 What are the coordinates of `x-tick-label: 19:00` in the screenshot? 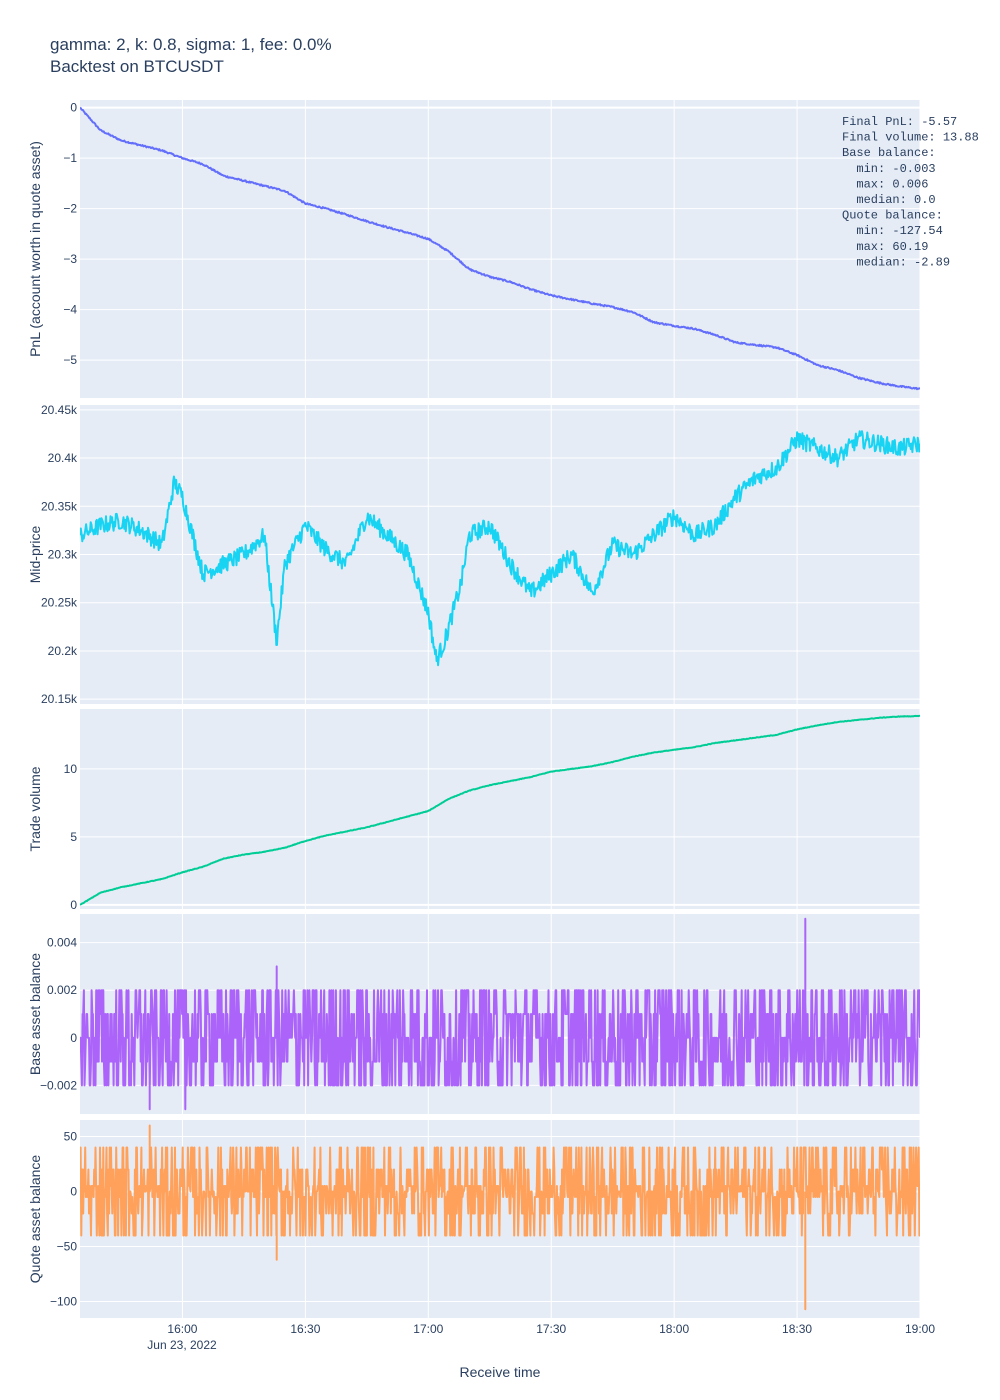 It's located at (920, 1329).